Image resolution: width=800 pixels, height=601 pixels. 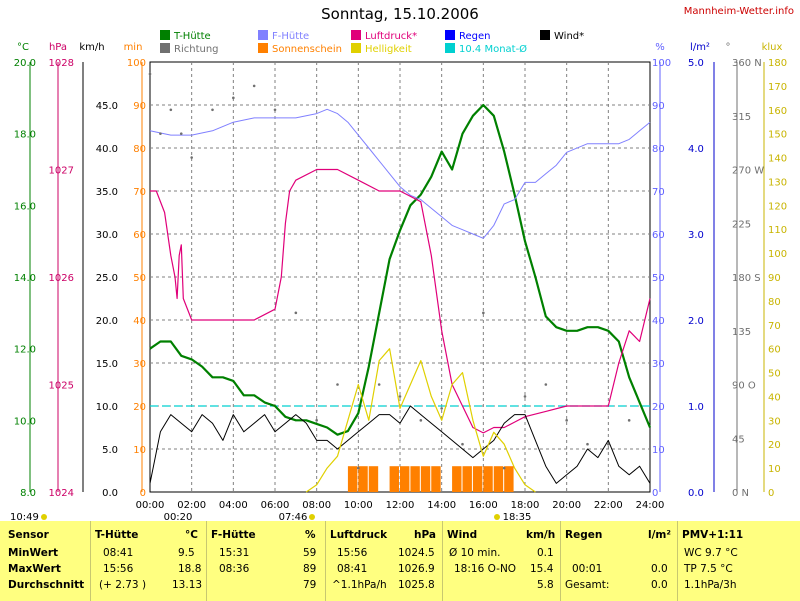 What do you see at coordinates (774, 469) in the screenshot?
I see `klux-tick-label: 10` at bounding box center [774, 469].